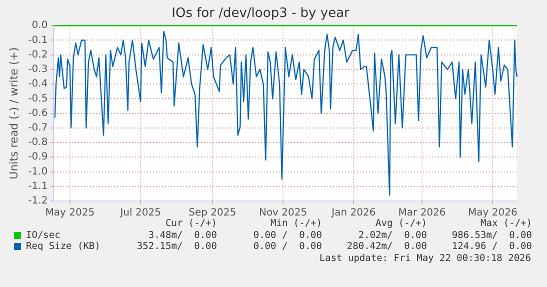 The height and width of the screenshot is (287, 547). Describe the element at coordinates (400, 224) in the screenshot. I see `text: Avg (-/+)` at that location.